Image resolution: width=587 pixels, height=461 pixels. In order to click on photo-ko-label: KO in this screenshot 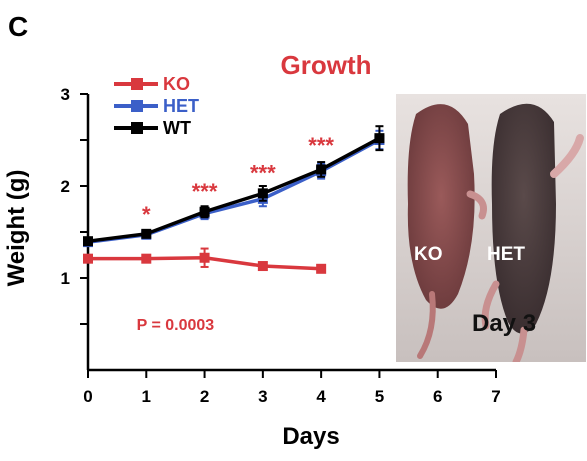, I will do `click(428, 254)`.